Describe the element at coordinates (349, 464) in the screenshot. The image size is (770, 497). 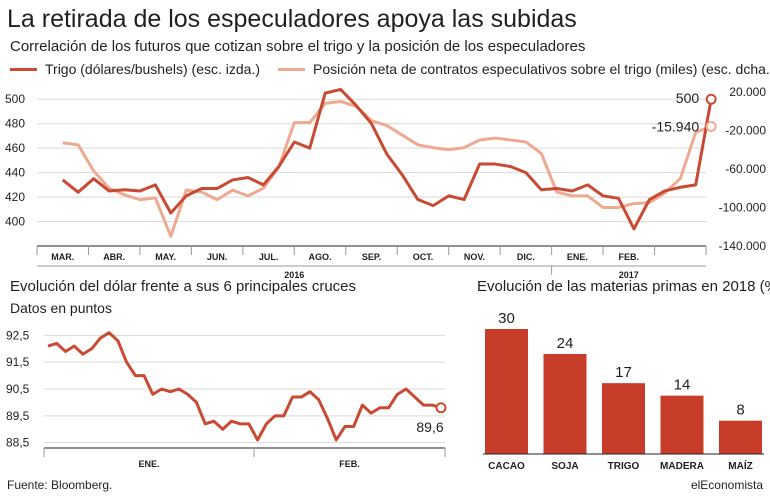
I see `dollar-x-tick-label: FEB.` at that location.